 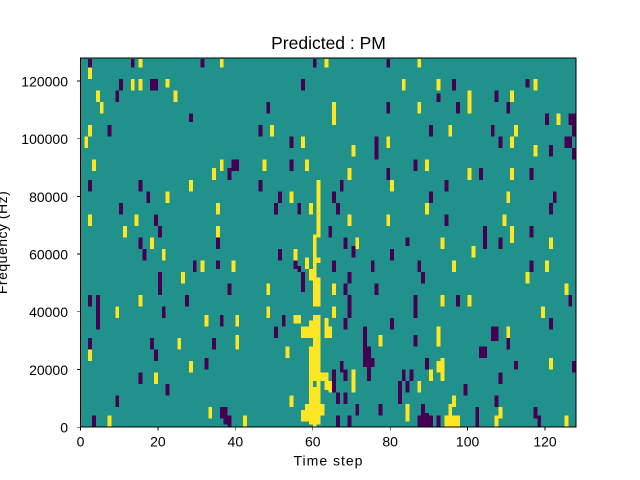 What do you see at coordinates (329, 461) in the screenshot?
I see `svg-text: Time step` at bounding box center [329, 461].